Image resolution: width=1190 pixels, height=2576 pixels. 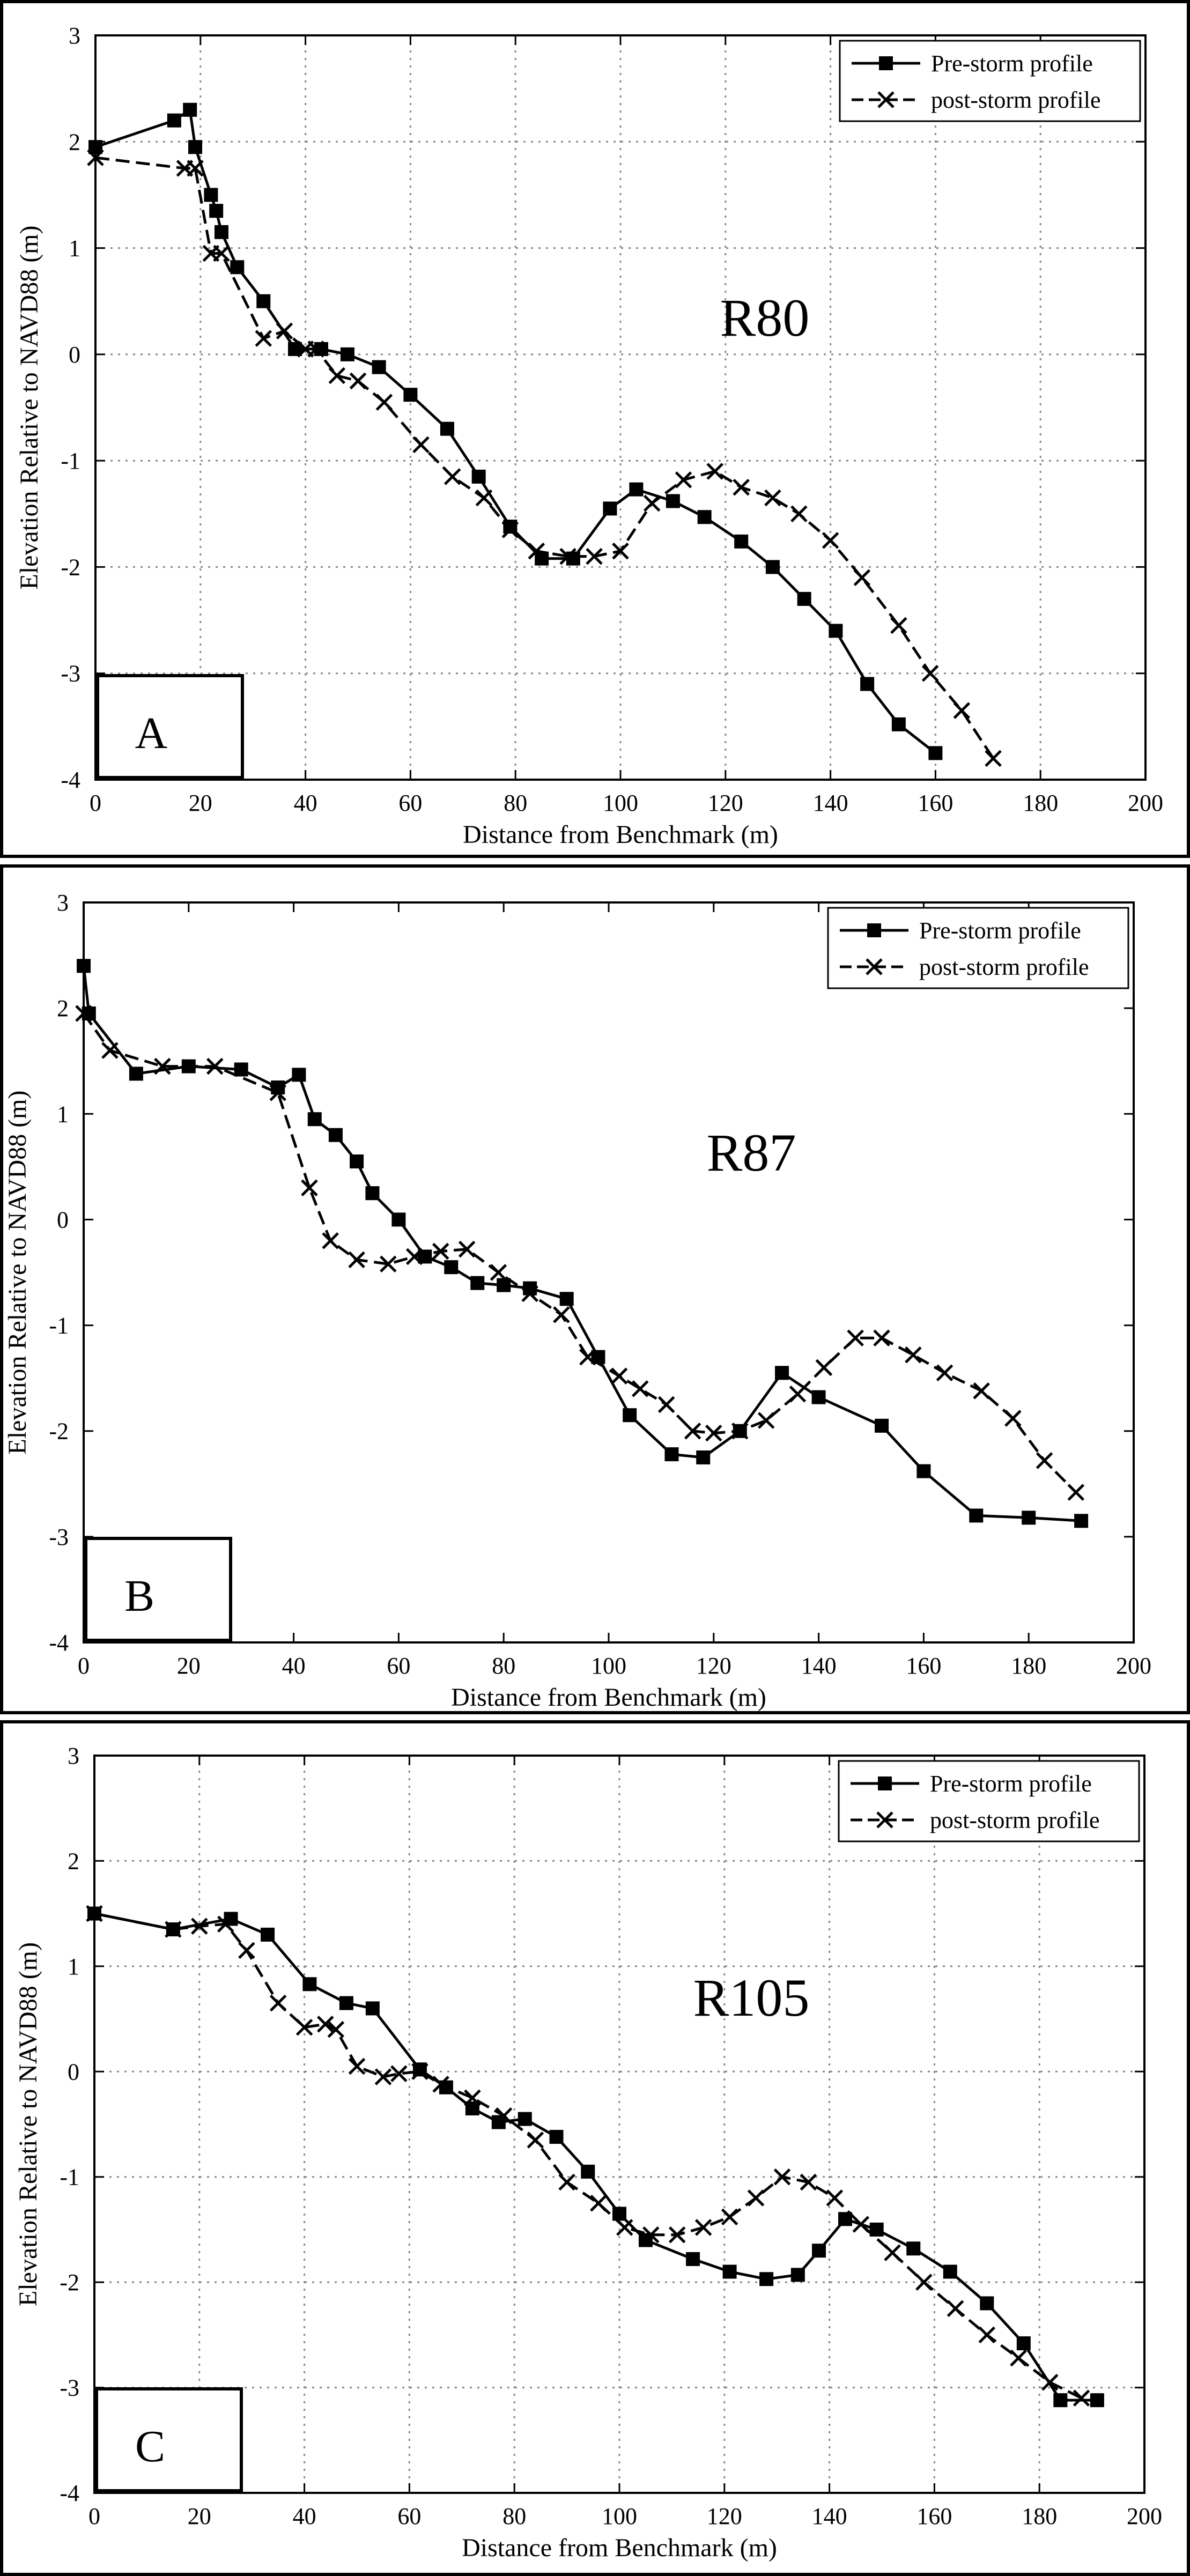 I want to click on y-tick-label: 2, so click(x=63, y=1008).